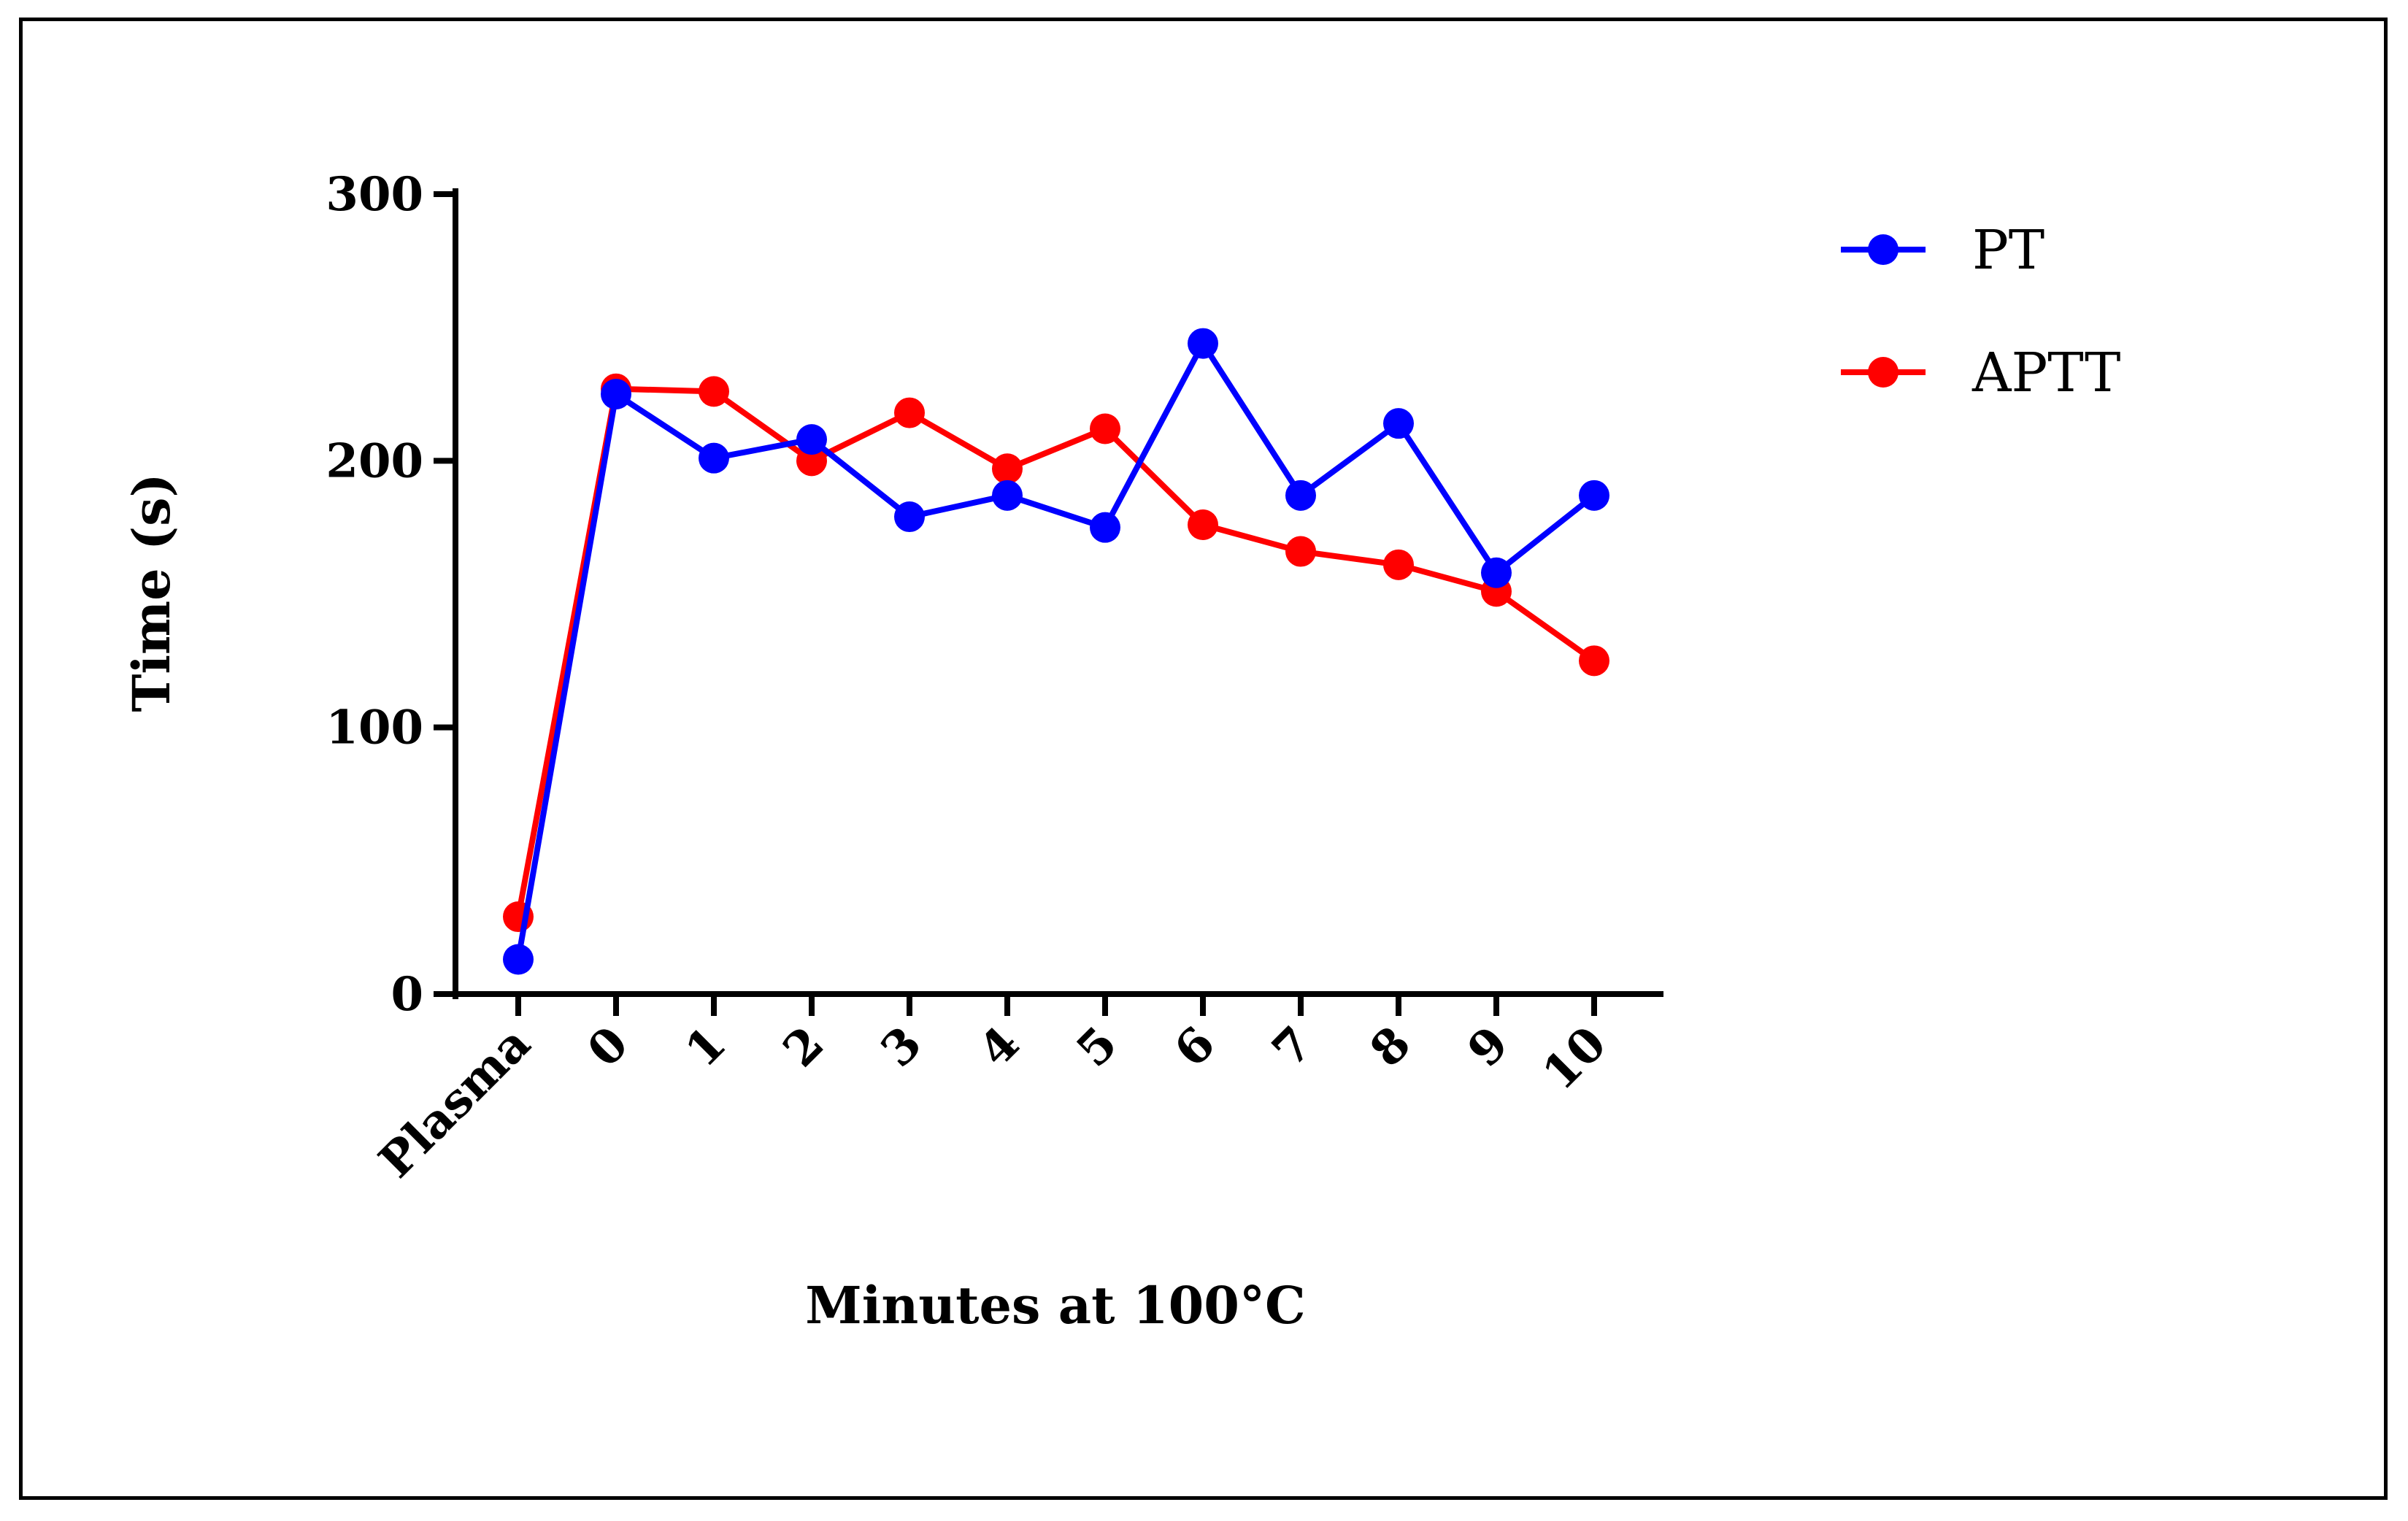  What do you see at coordinates (374, 728) in the screenshot?
I see `y-tick-label: 100` at bounding box center [374, 728].